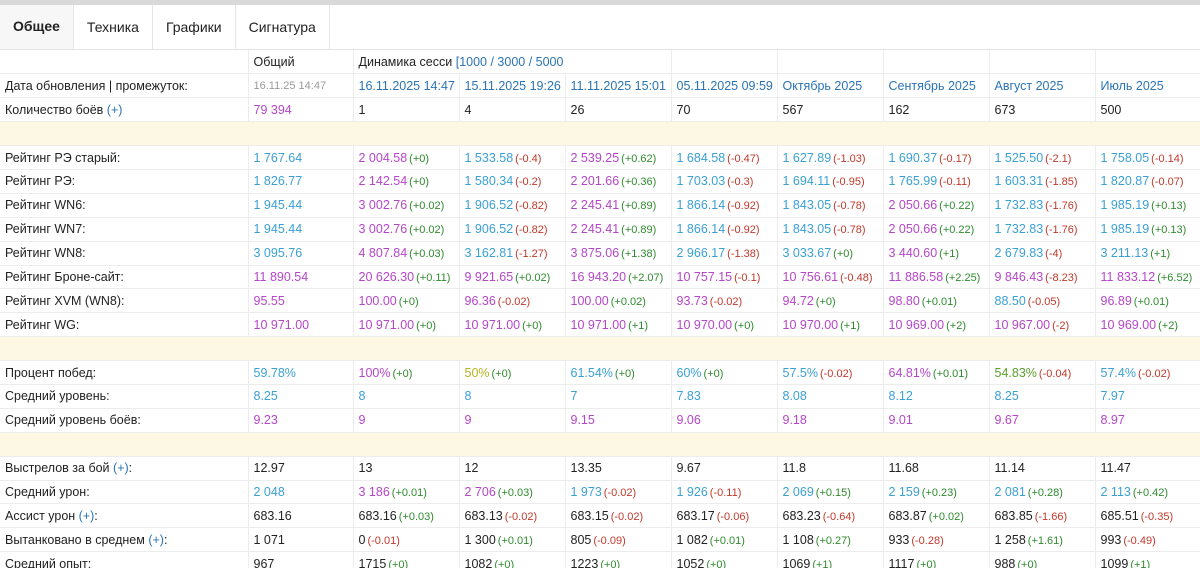  What do you see at coordinates (278, 157) in the screenshot?
I see `stat-value: 1 767.64` at bounding box center [278, 157].